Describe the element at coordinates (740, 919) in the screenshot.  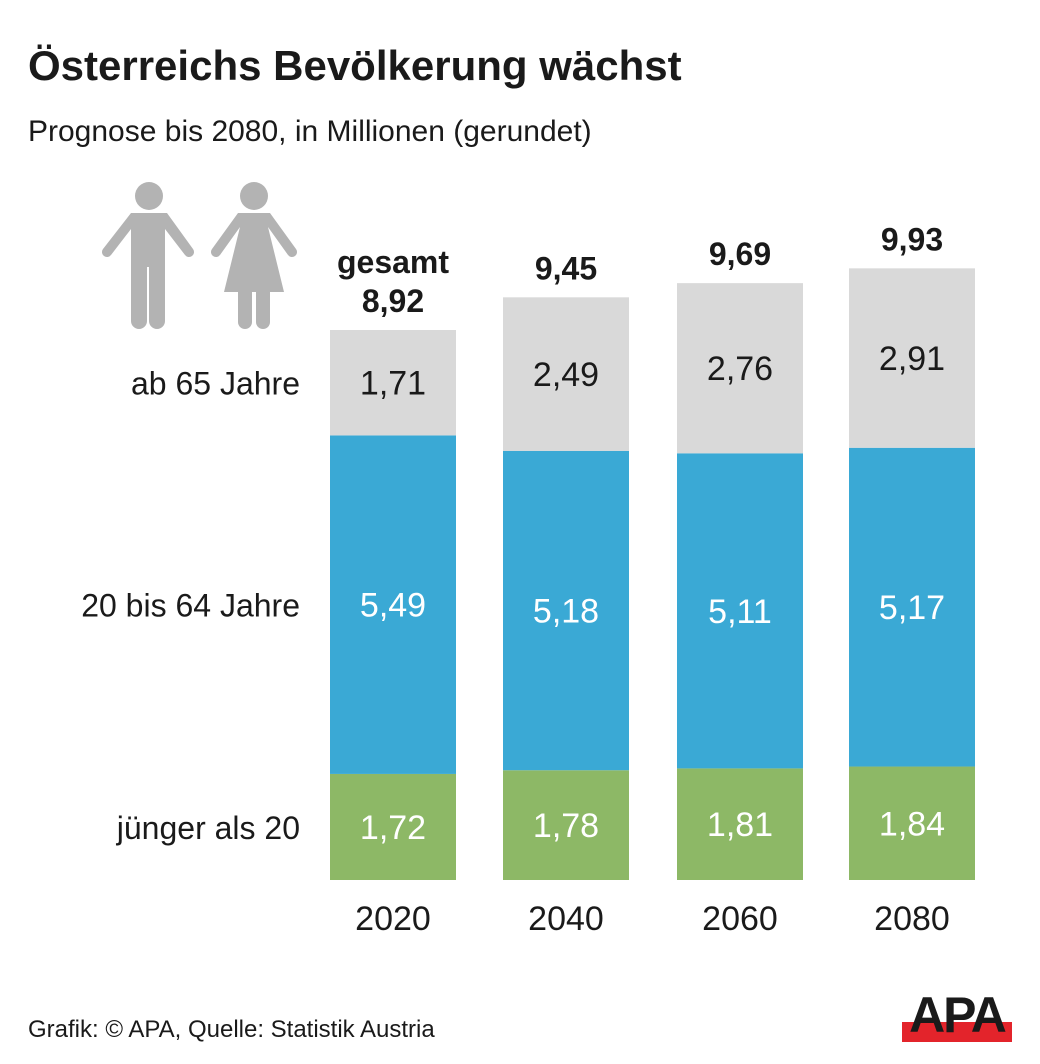
I see `x-tick-label: 2060` at that location.